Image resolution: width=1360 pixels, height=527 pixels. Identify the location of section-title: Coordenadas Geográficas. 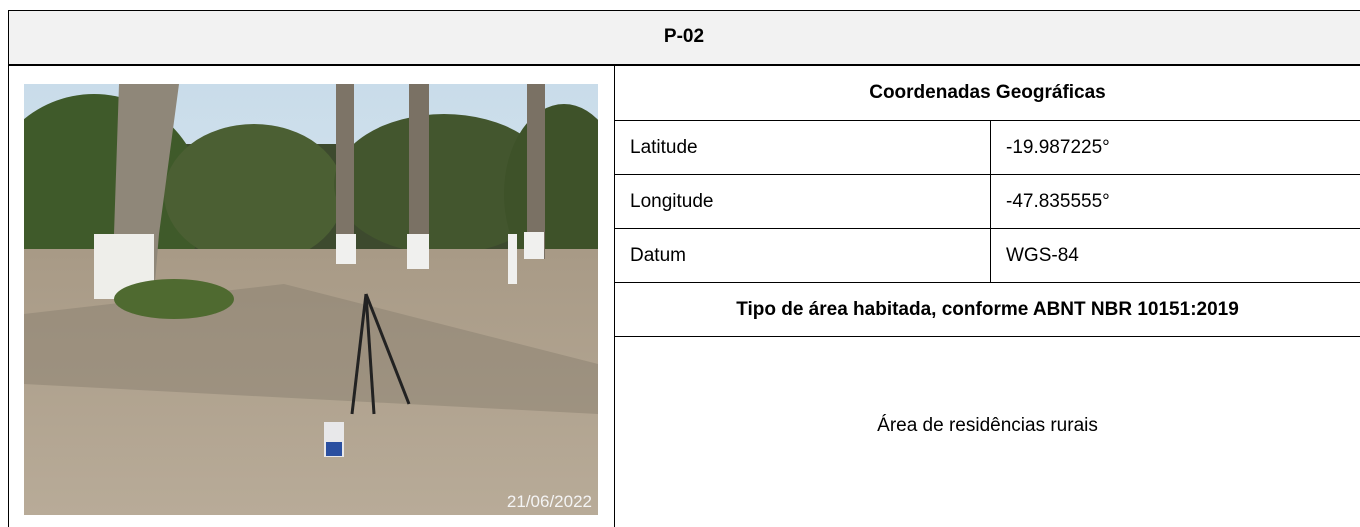
(987, 92).